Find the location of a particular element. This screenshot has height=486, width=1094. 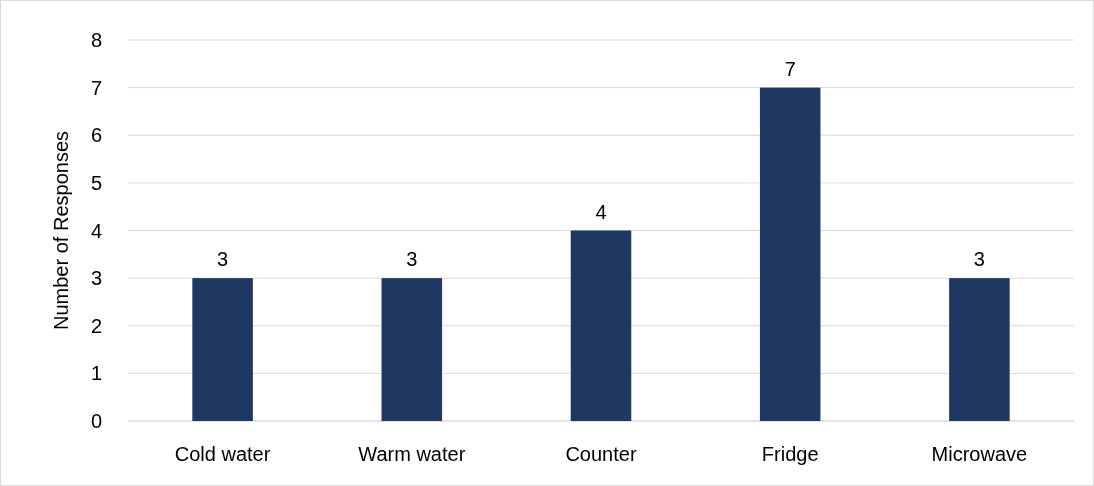

x-tick-label: Fridge is located at coordinates (790, 454).